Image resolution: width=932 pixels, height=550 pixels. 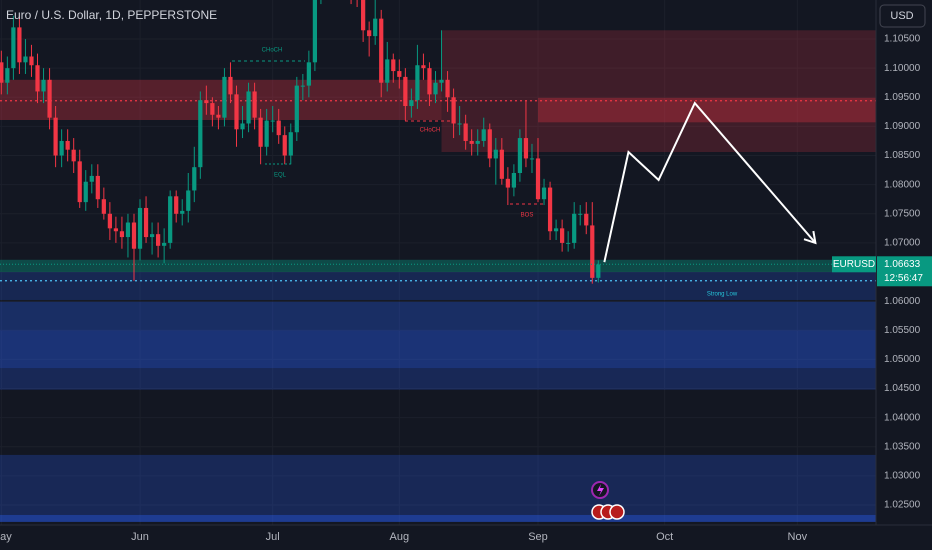 I want to click on annotation: EQL, so click(x=280, y=176).